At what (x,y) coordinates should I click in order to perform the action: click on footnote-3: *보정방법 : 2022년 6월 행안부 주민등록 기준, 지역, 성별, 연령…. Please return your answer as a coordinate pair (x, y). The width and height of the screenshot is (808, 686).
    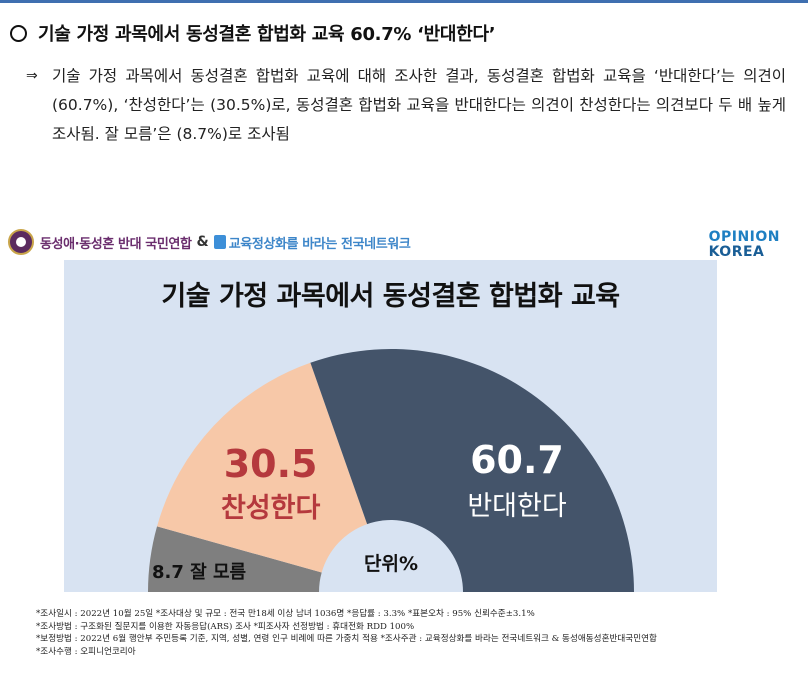
    Looking at the image, I should click on (346, 639).